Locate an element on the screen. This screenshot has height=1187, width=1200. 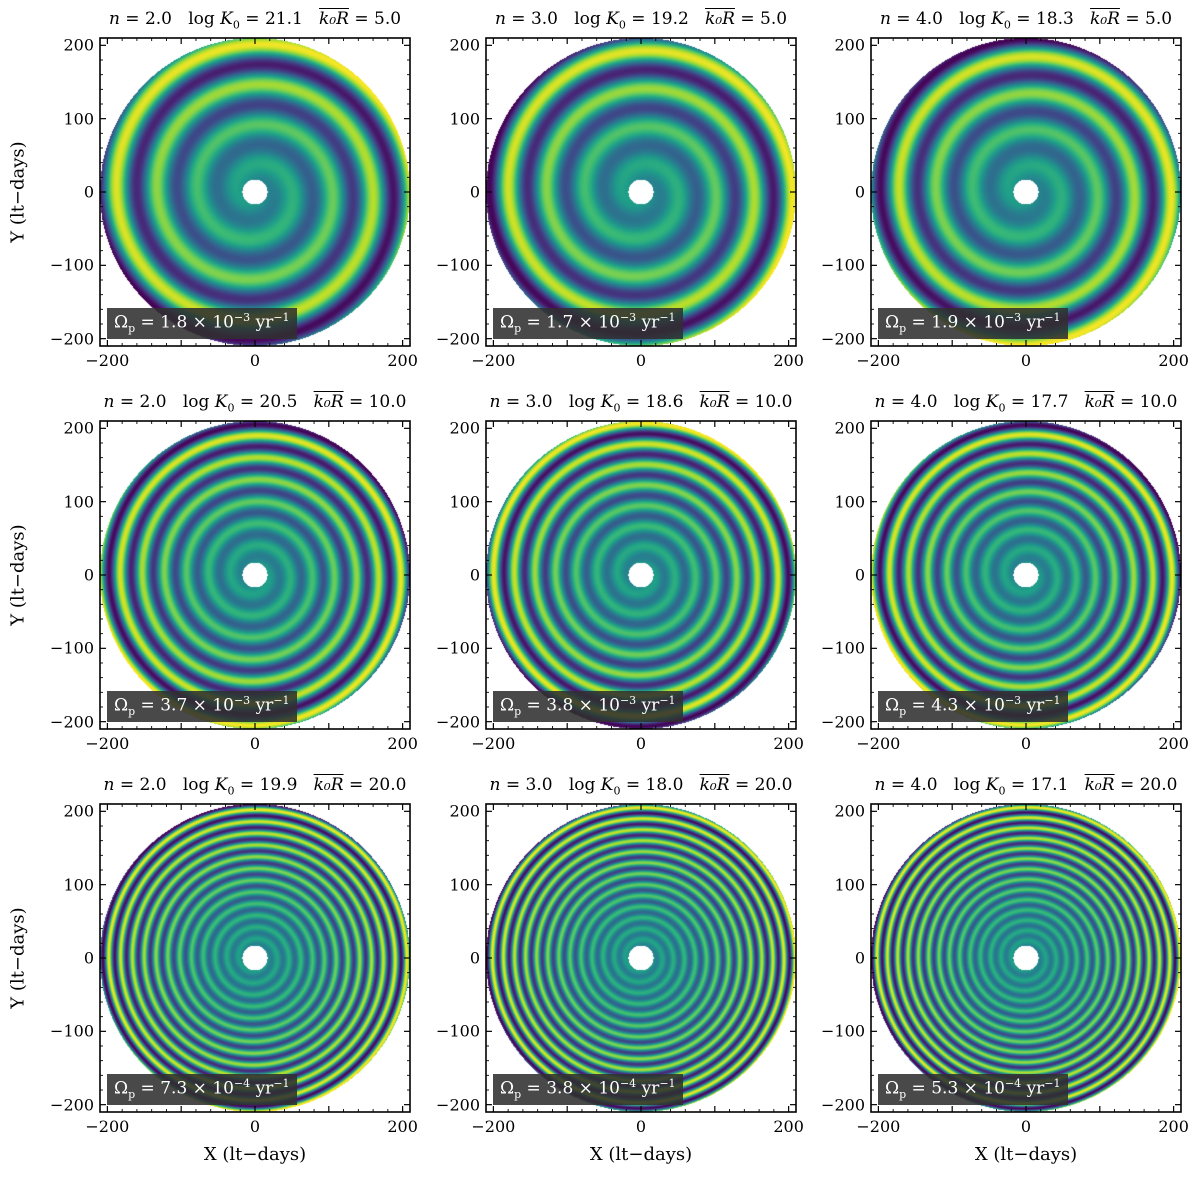
panel-title: n = 4.0 log K0 = 18.3 k₀R = 5.0 is located at coordinates (1026, 20).